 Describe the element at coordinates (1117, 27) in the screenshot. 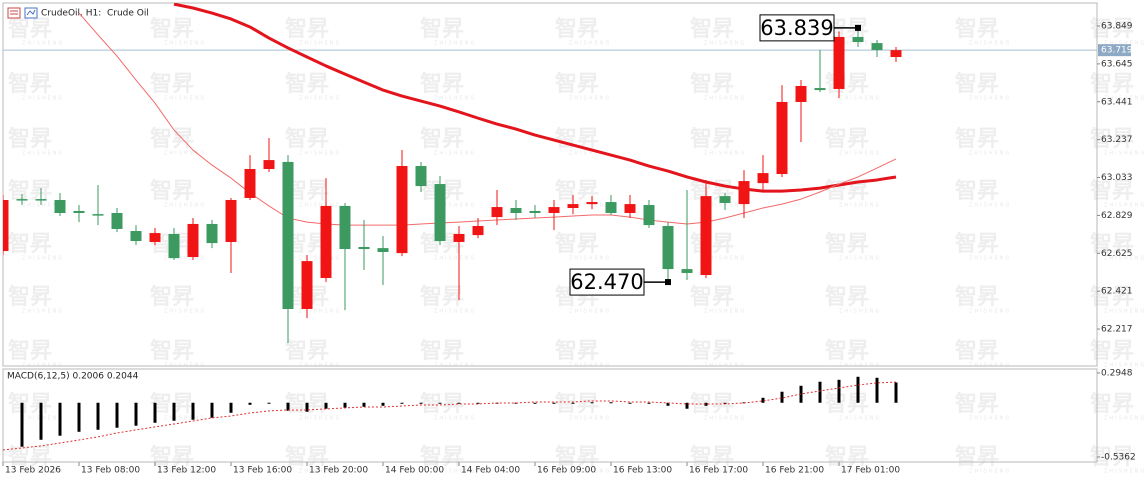

I see `y-tick-label: 63.849` at that location.